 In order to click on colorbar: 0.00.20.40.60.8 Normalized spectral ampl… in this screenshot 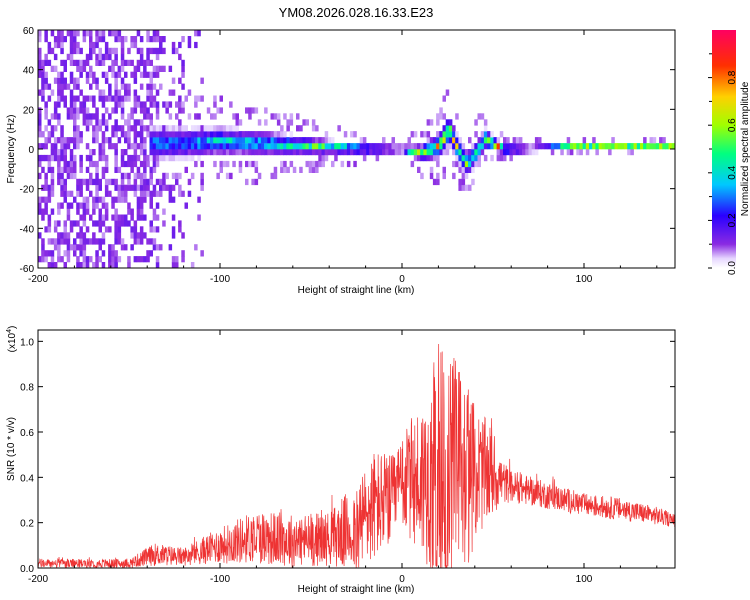, I will do `click(729, 152)`.